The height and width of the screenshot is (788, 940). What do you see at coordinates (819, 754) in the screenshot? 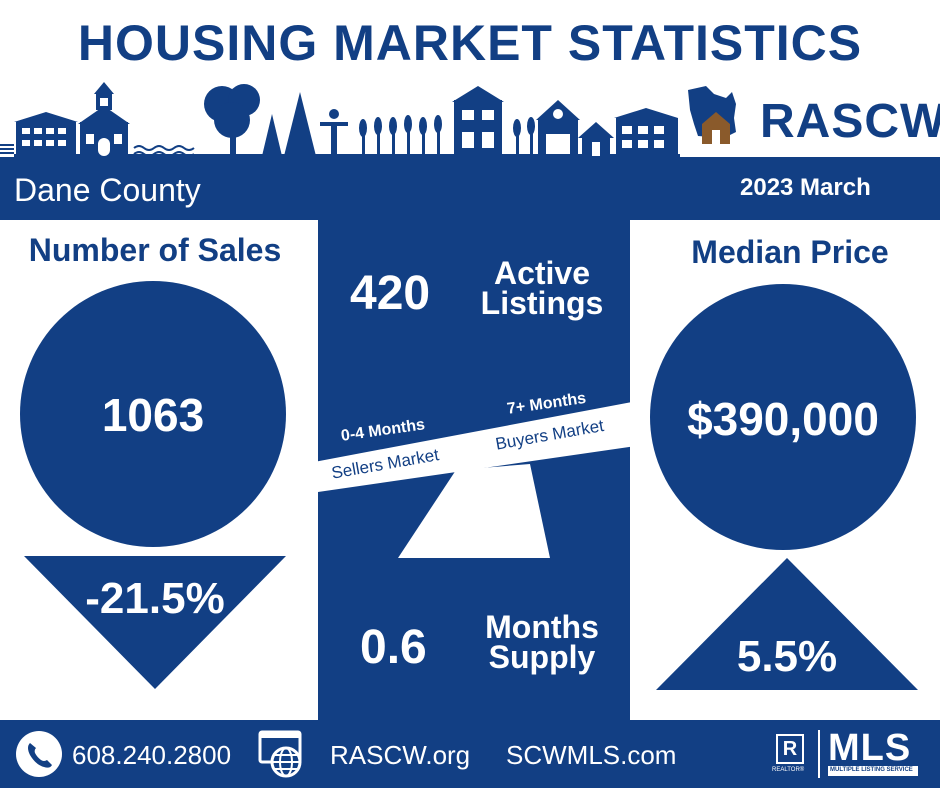
I see `footer-divider` at bounding box center [819, 754].